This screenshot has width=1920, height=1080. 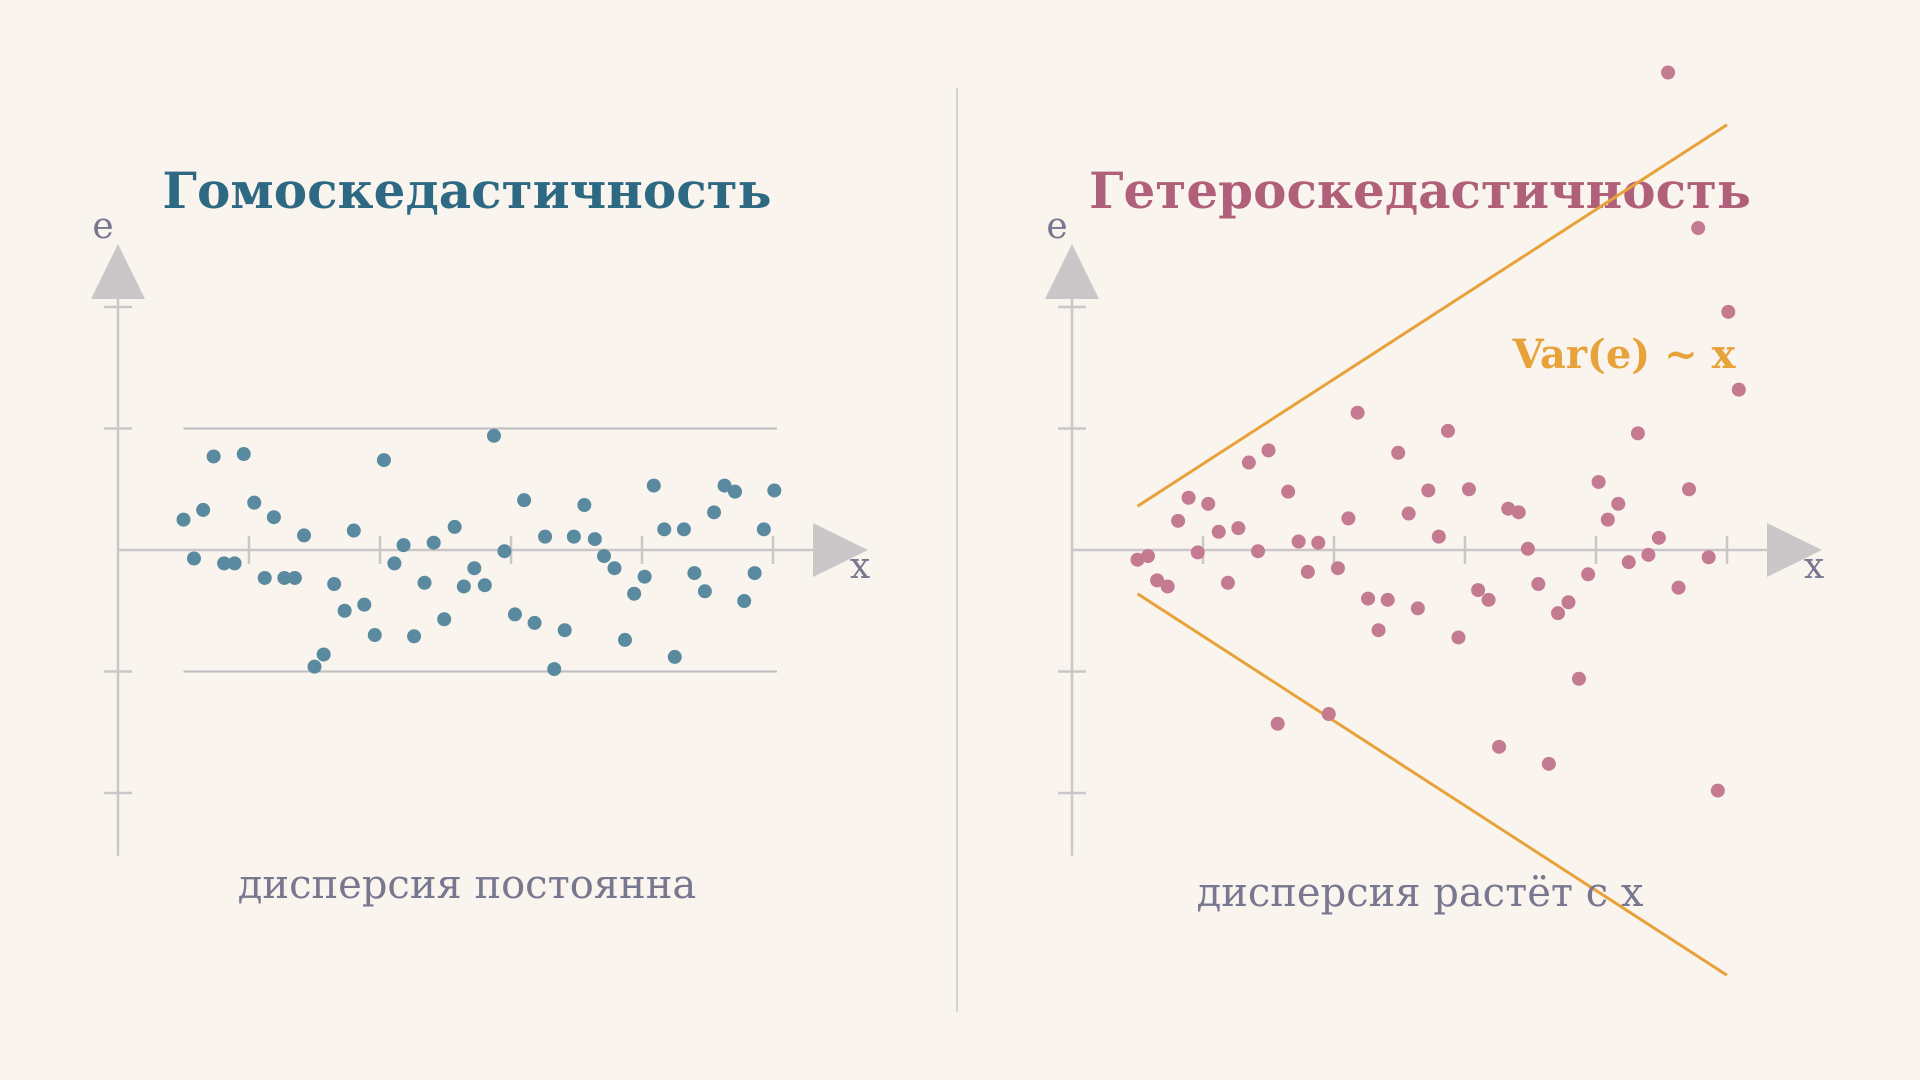 I want to click on homoscedastic-constant-band, so click(x=480, y=550).